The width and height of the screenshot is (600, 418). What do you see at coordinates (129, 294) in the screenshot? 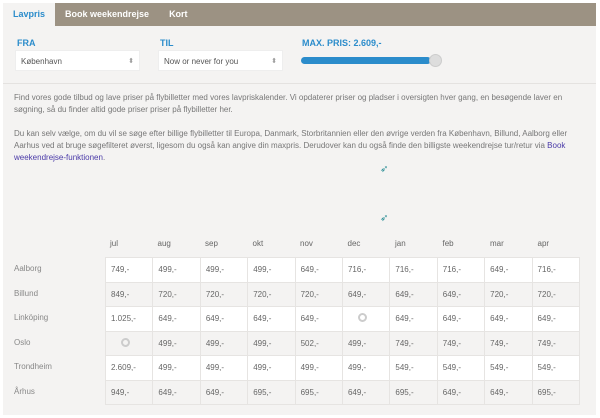
I see `price-cell: 849,-` at bounding box center [129, 294].